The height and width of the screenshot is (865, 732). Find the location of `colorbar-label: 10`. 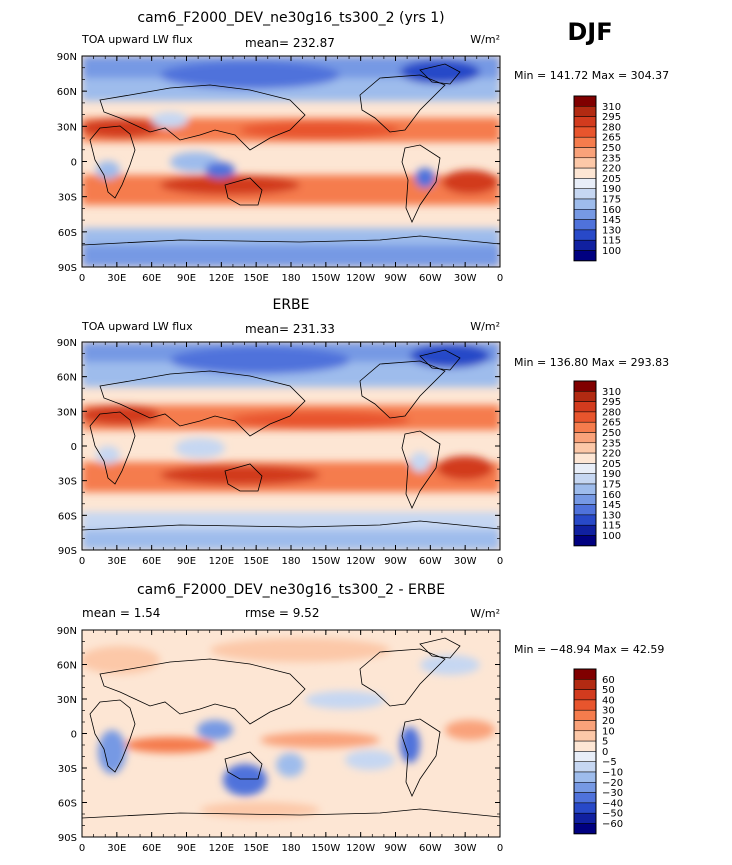

colorbar-label: 10 is located at coordinates (608, 731).